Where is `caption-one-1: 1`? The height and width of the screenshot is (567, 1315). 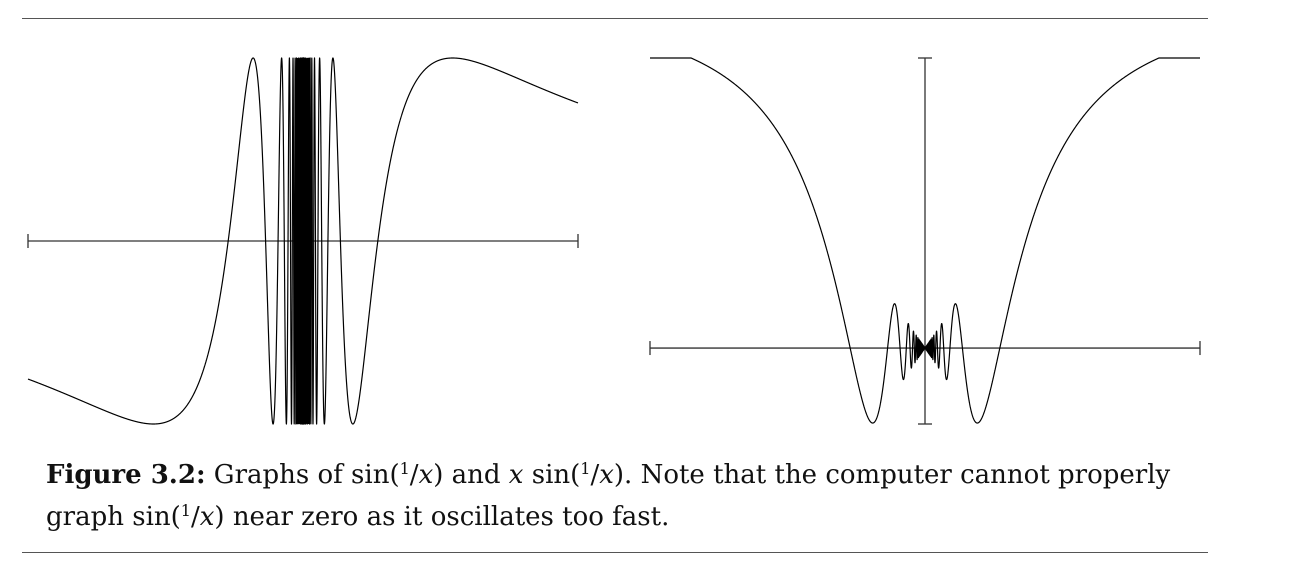
caption-one-1: 1 is located at coordinates (404, 468).